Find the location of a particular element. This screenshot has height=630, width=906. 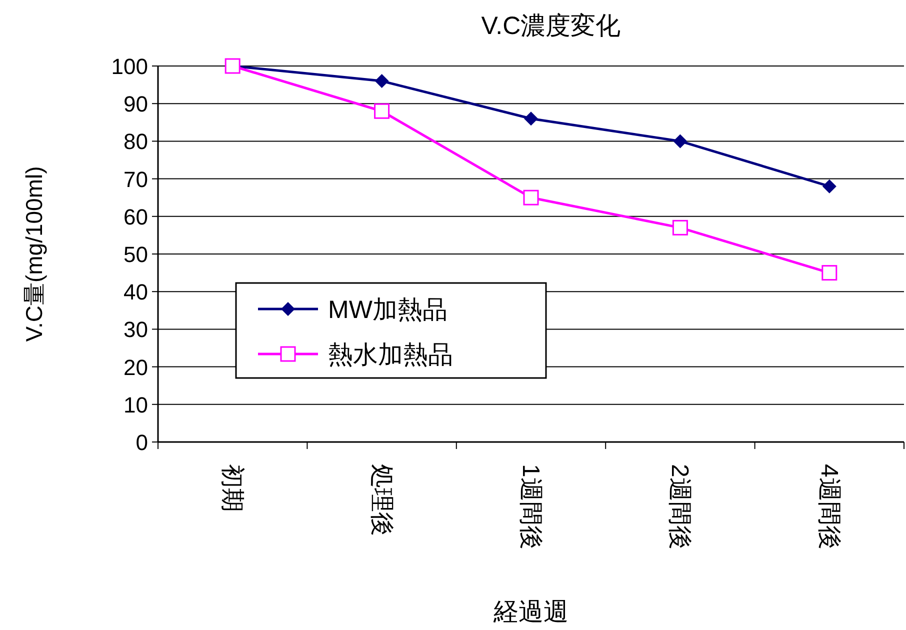

x-tick-label: 処理後 is located at coordinates (381, 500).